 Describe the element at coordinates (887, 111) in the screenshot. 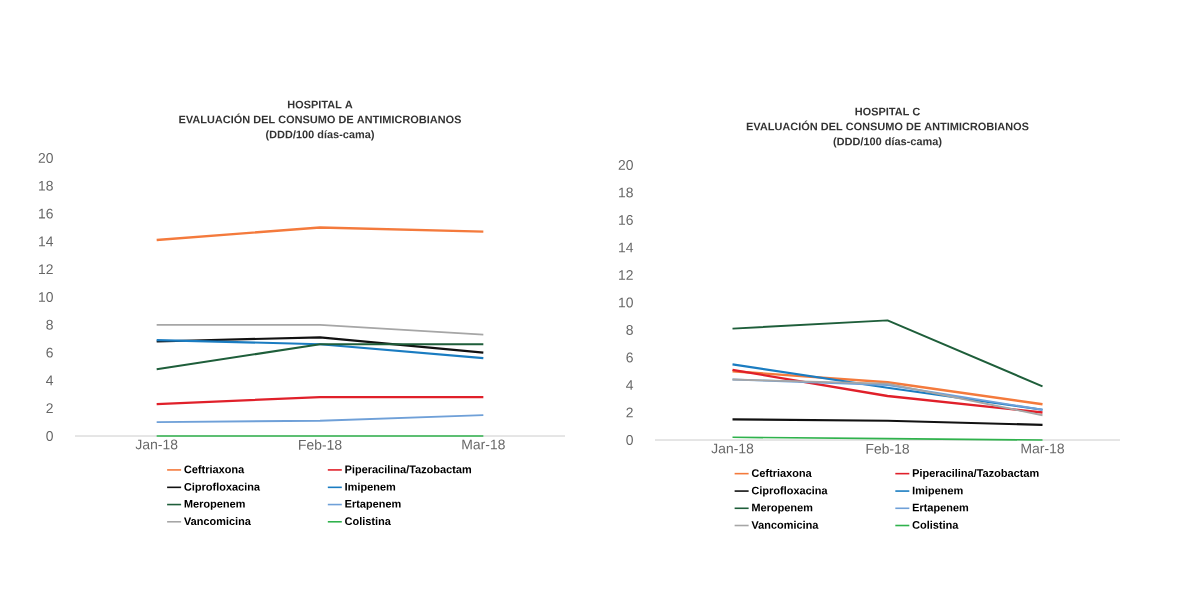

I see `chart-title: HOSPITAL C` at that location.